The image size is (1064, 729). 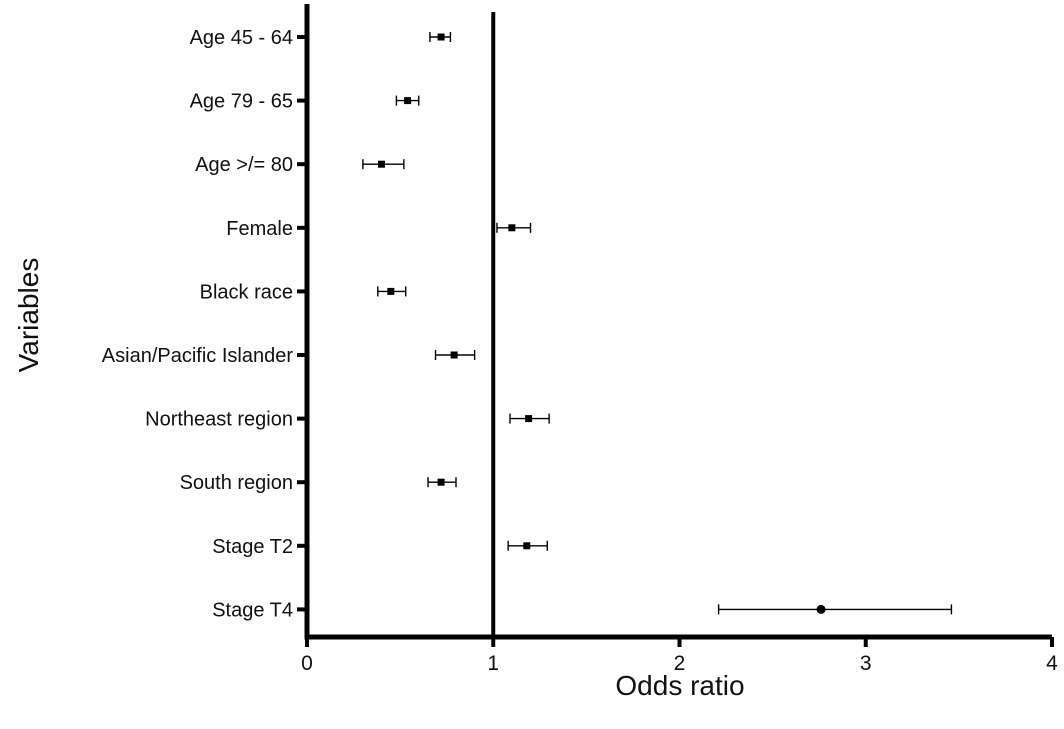 What do you see at coordinates (236, 483) in the screenshot?
I see `y-tick-label: South region` at bounding box center [236, 483].